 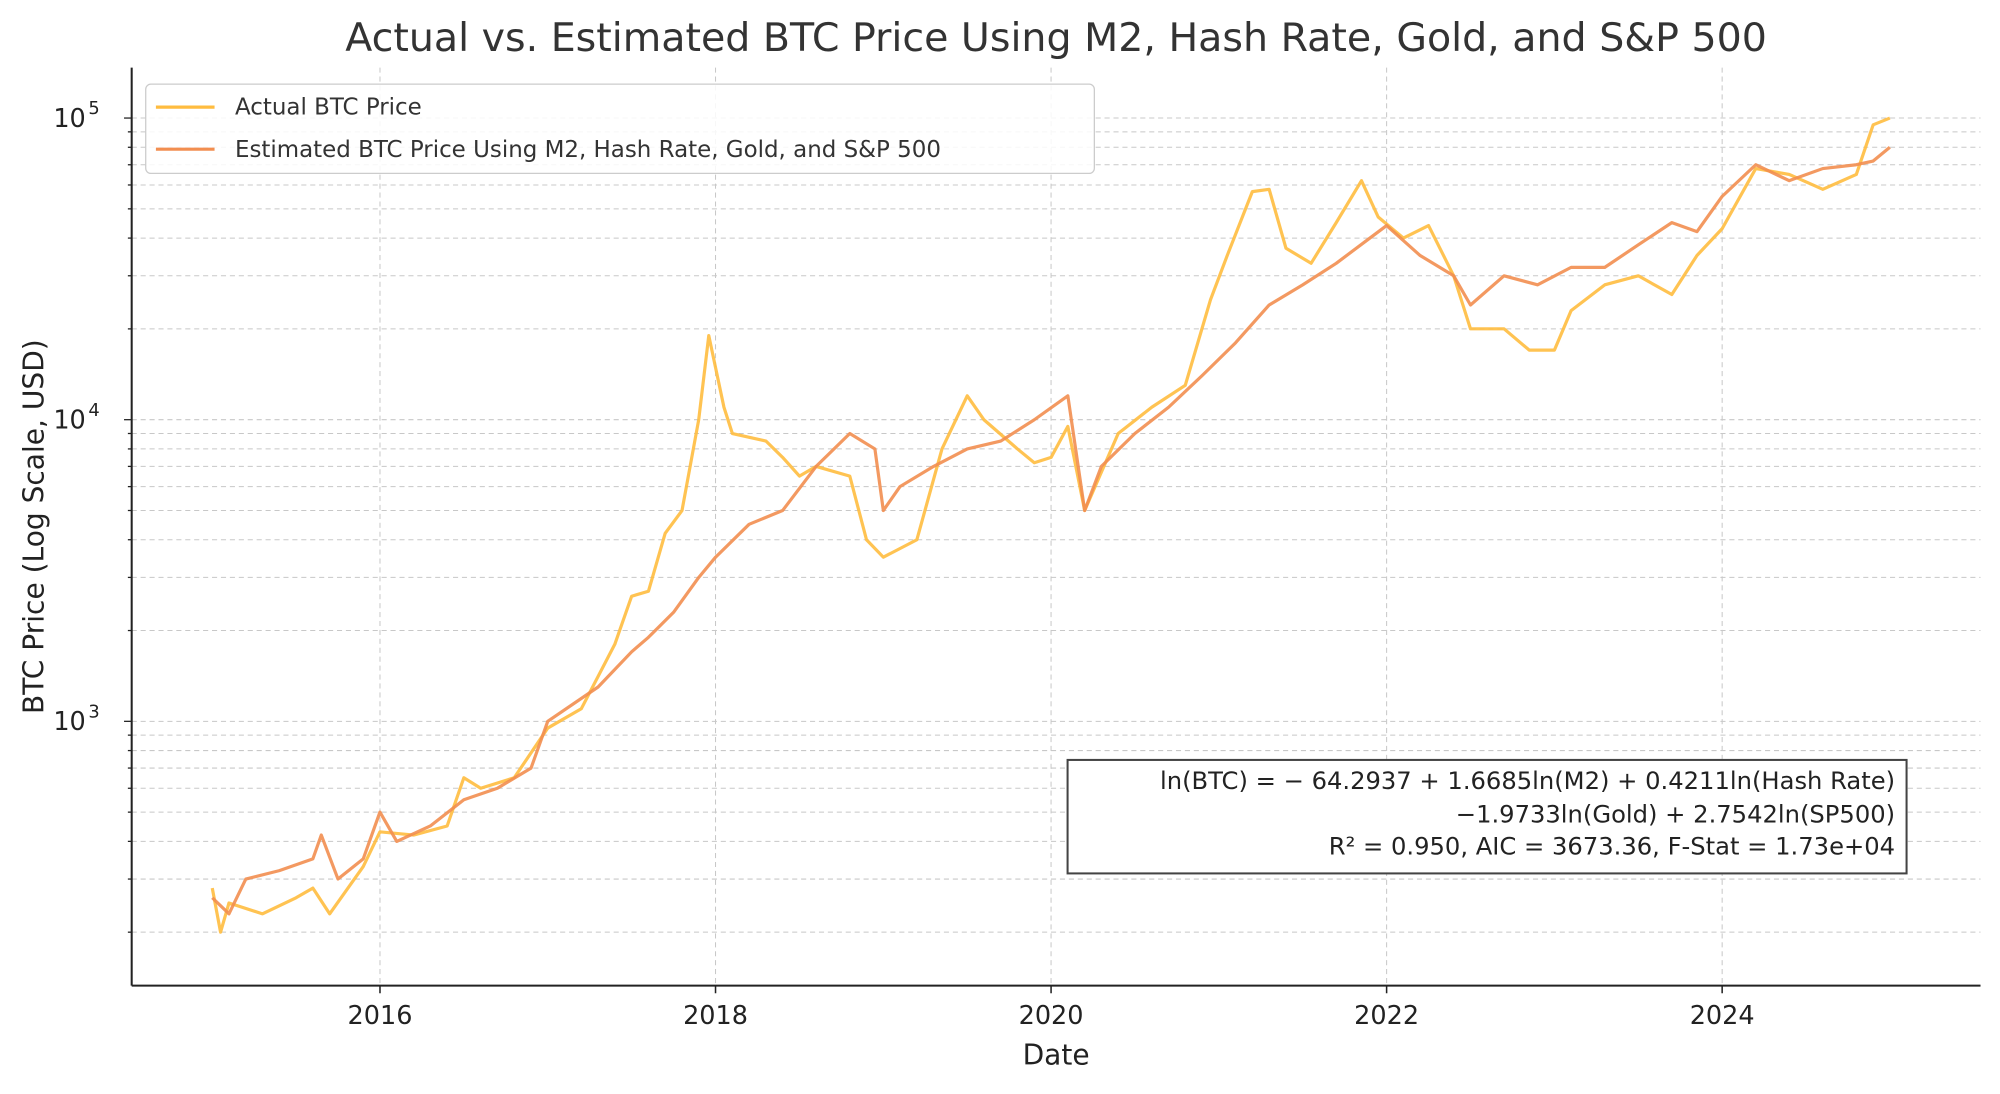 What do you see at coordinates (76, 720) in the screenshot?
I see `y-tick-label: 10 3` at bounding box center [76, 720].